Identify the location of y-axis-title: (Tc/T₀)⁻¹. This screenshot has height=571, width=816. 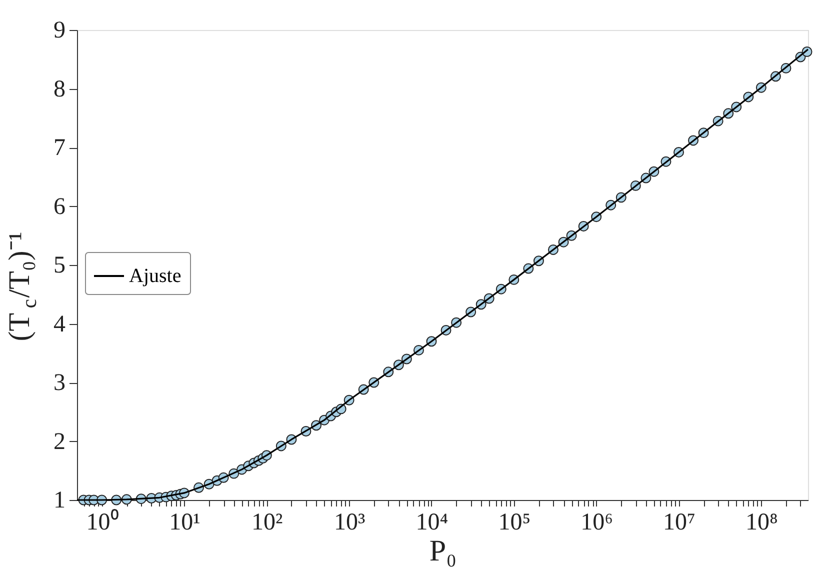
(22, 287).